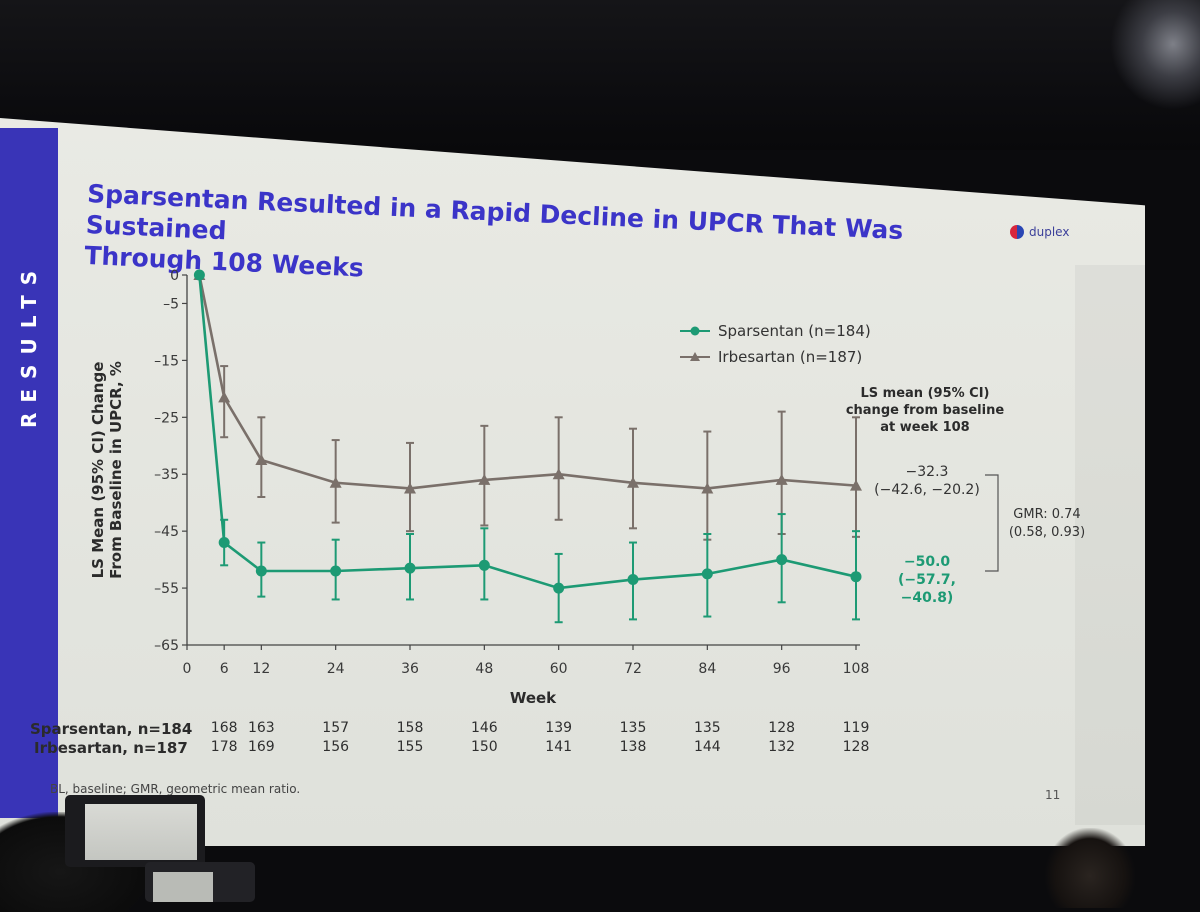 The width and height of the screenshot is (1200, 912). I want to click on annotation-header-line3: at week 108, so click(925, 427).